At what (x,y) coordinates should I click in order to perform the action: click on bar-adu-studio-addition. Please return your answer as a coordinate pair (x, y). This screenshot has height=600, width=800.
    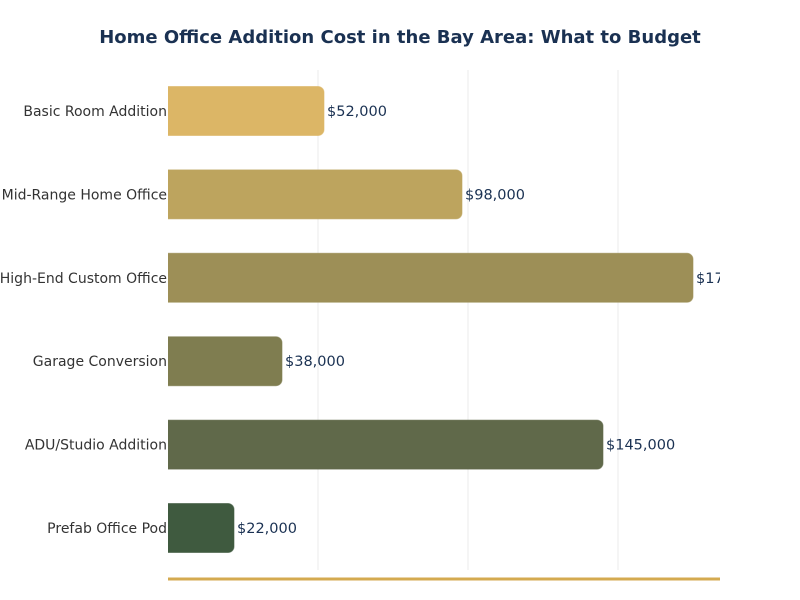
    Looking at the image, I should click on (381, 444).